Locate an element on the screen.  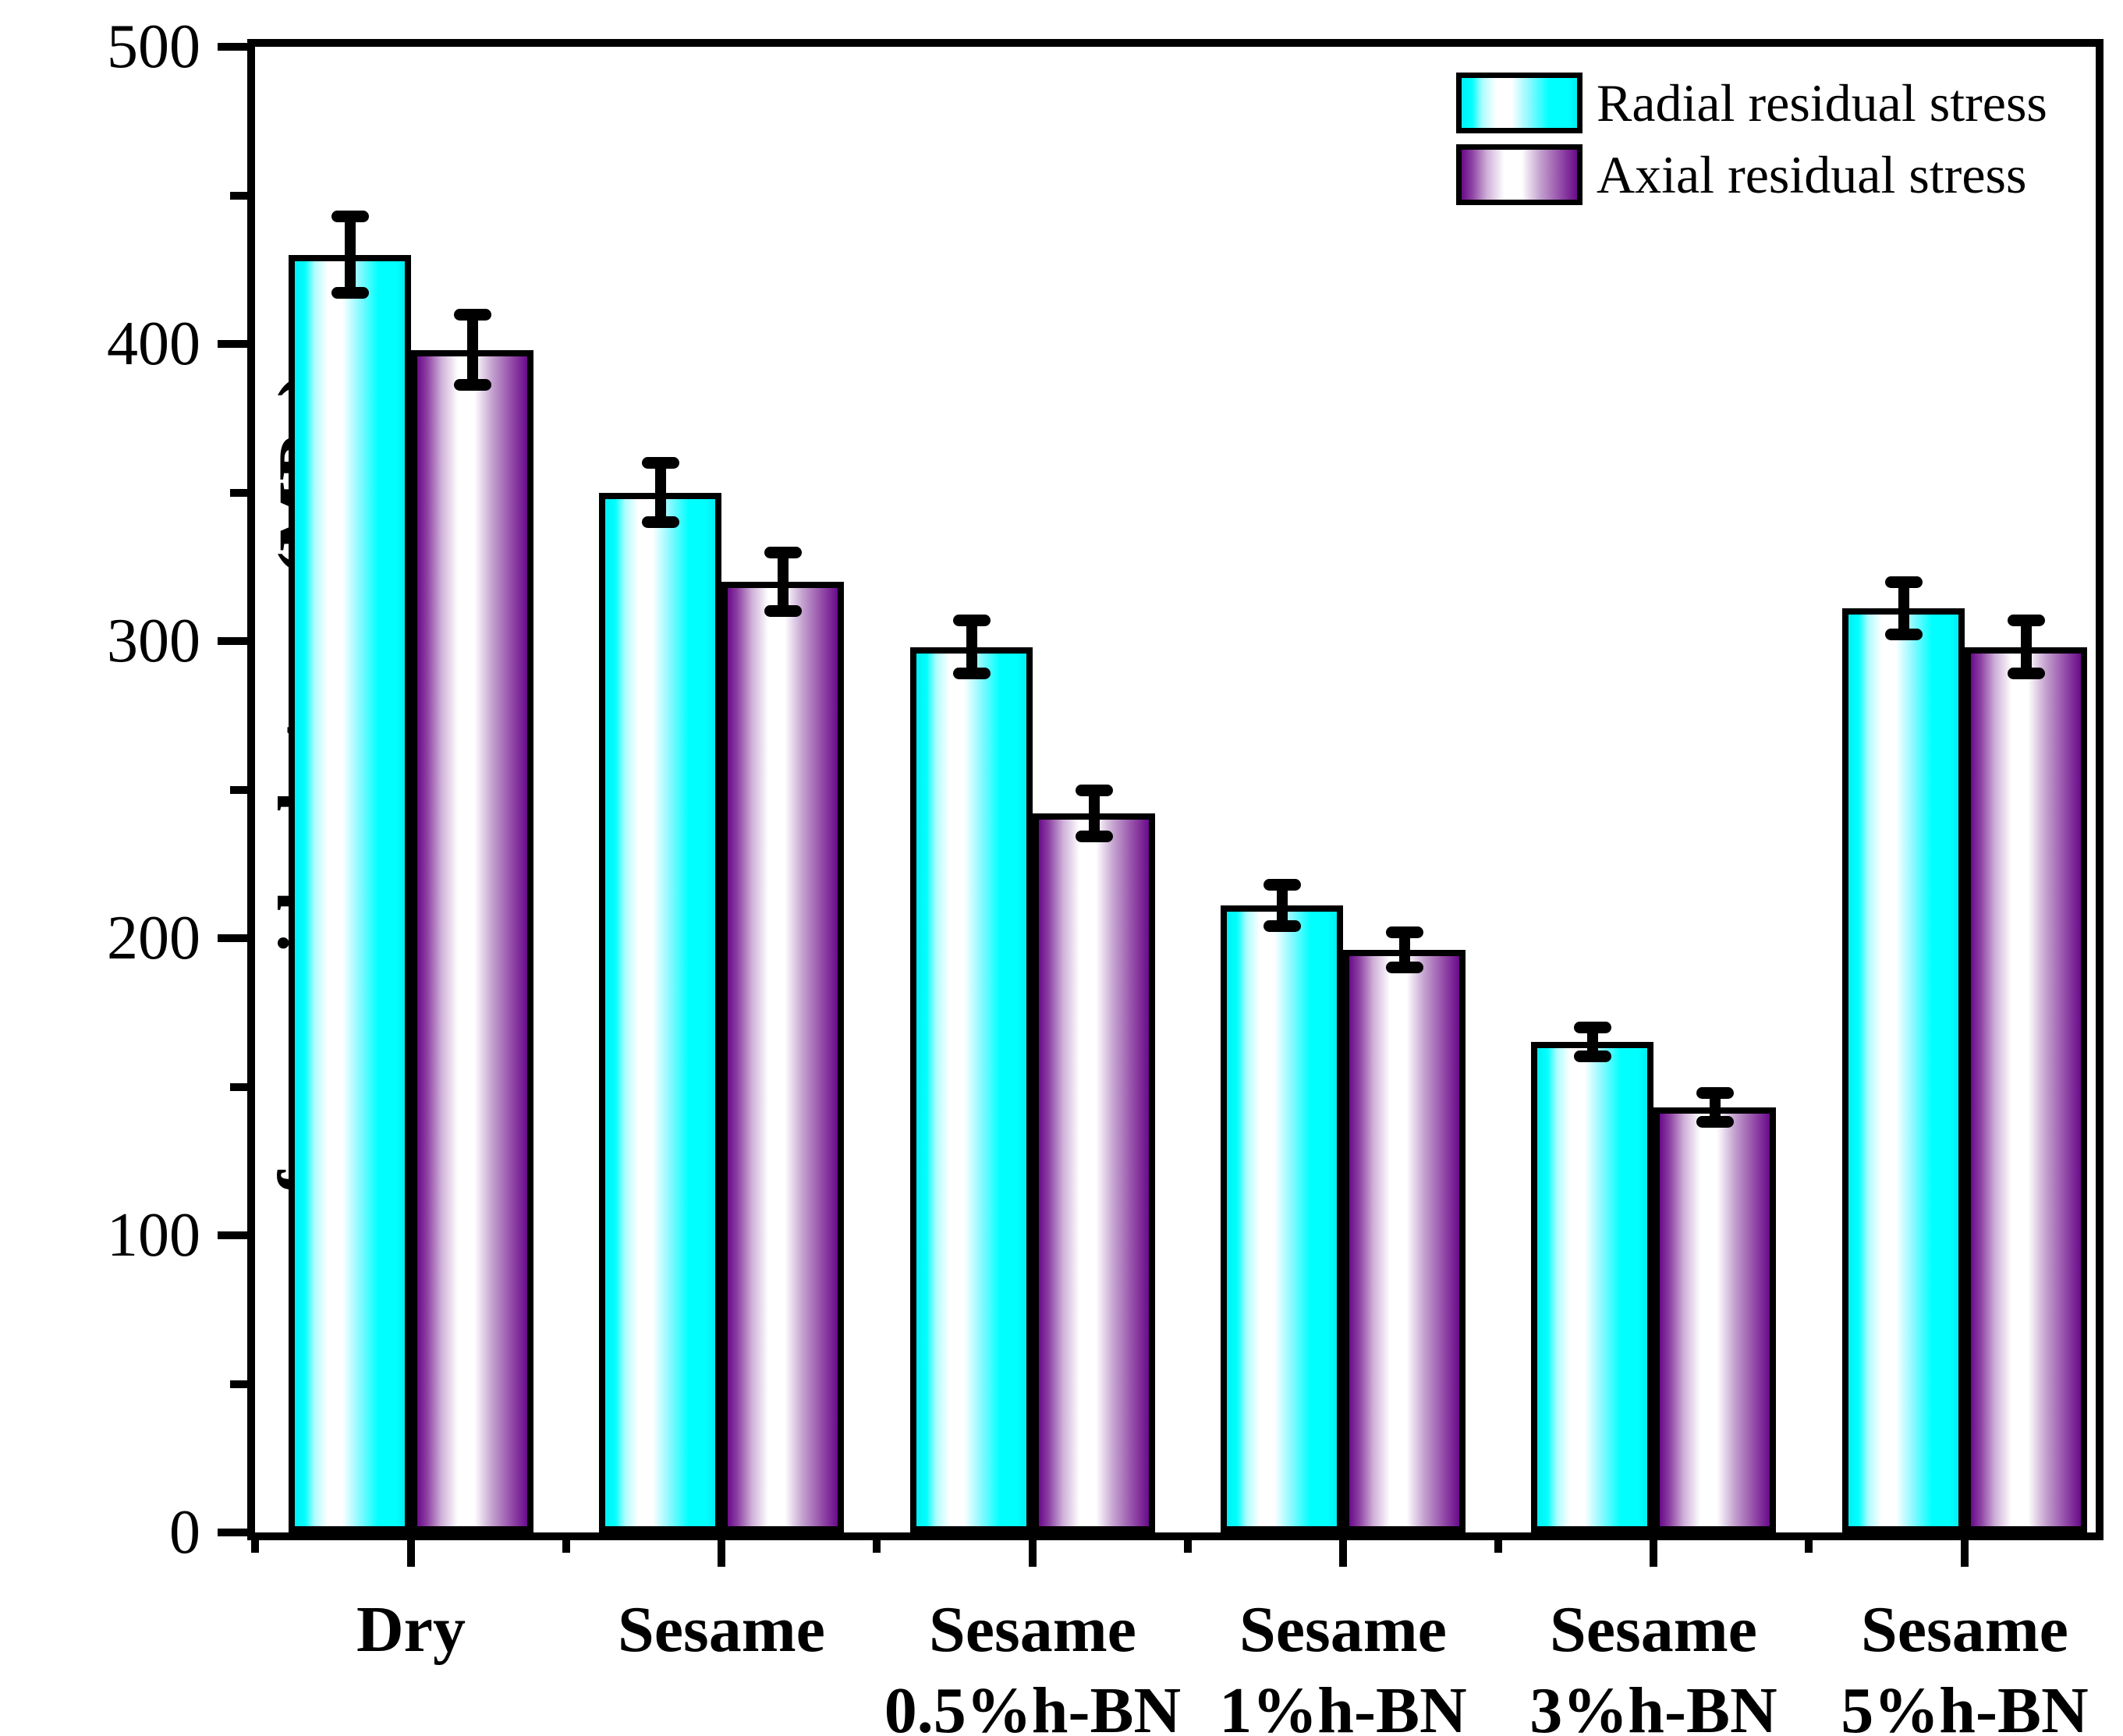
y-tick-label: 200 is located at coordinates (153, 938).